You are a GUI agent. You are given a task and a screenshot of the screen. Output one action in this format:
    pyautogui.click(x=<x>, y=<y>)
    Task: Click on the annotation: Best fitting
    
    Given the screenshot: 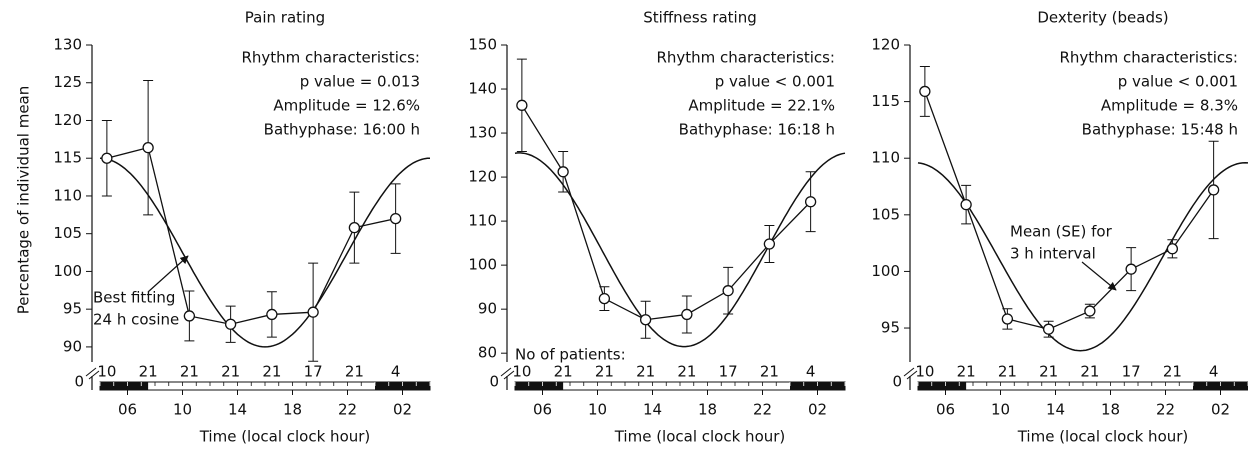 What is the action you would take?
    pyautogui.click(x=134, y=298)
    